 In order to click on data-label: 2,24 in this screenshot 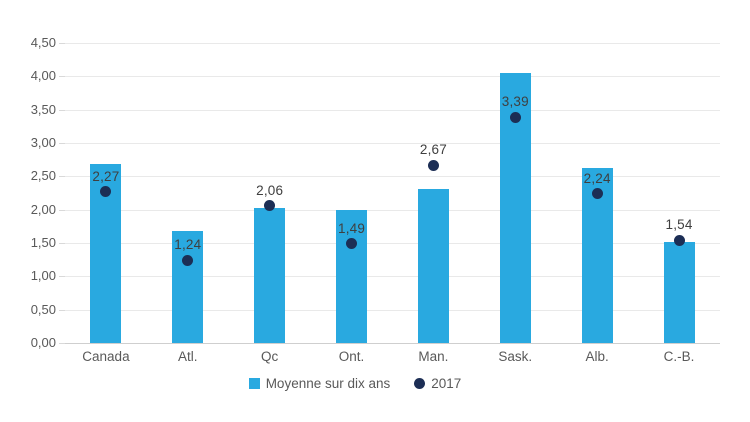, I will do `click(597, 178)`.